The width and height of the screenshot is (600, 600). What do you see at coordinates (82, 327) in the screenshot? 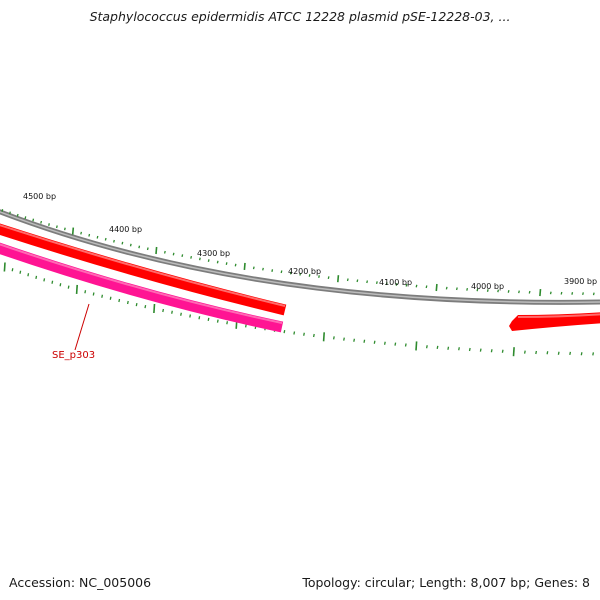
I see `gene-label-leader` at bounding box center [82, 327].